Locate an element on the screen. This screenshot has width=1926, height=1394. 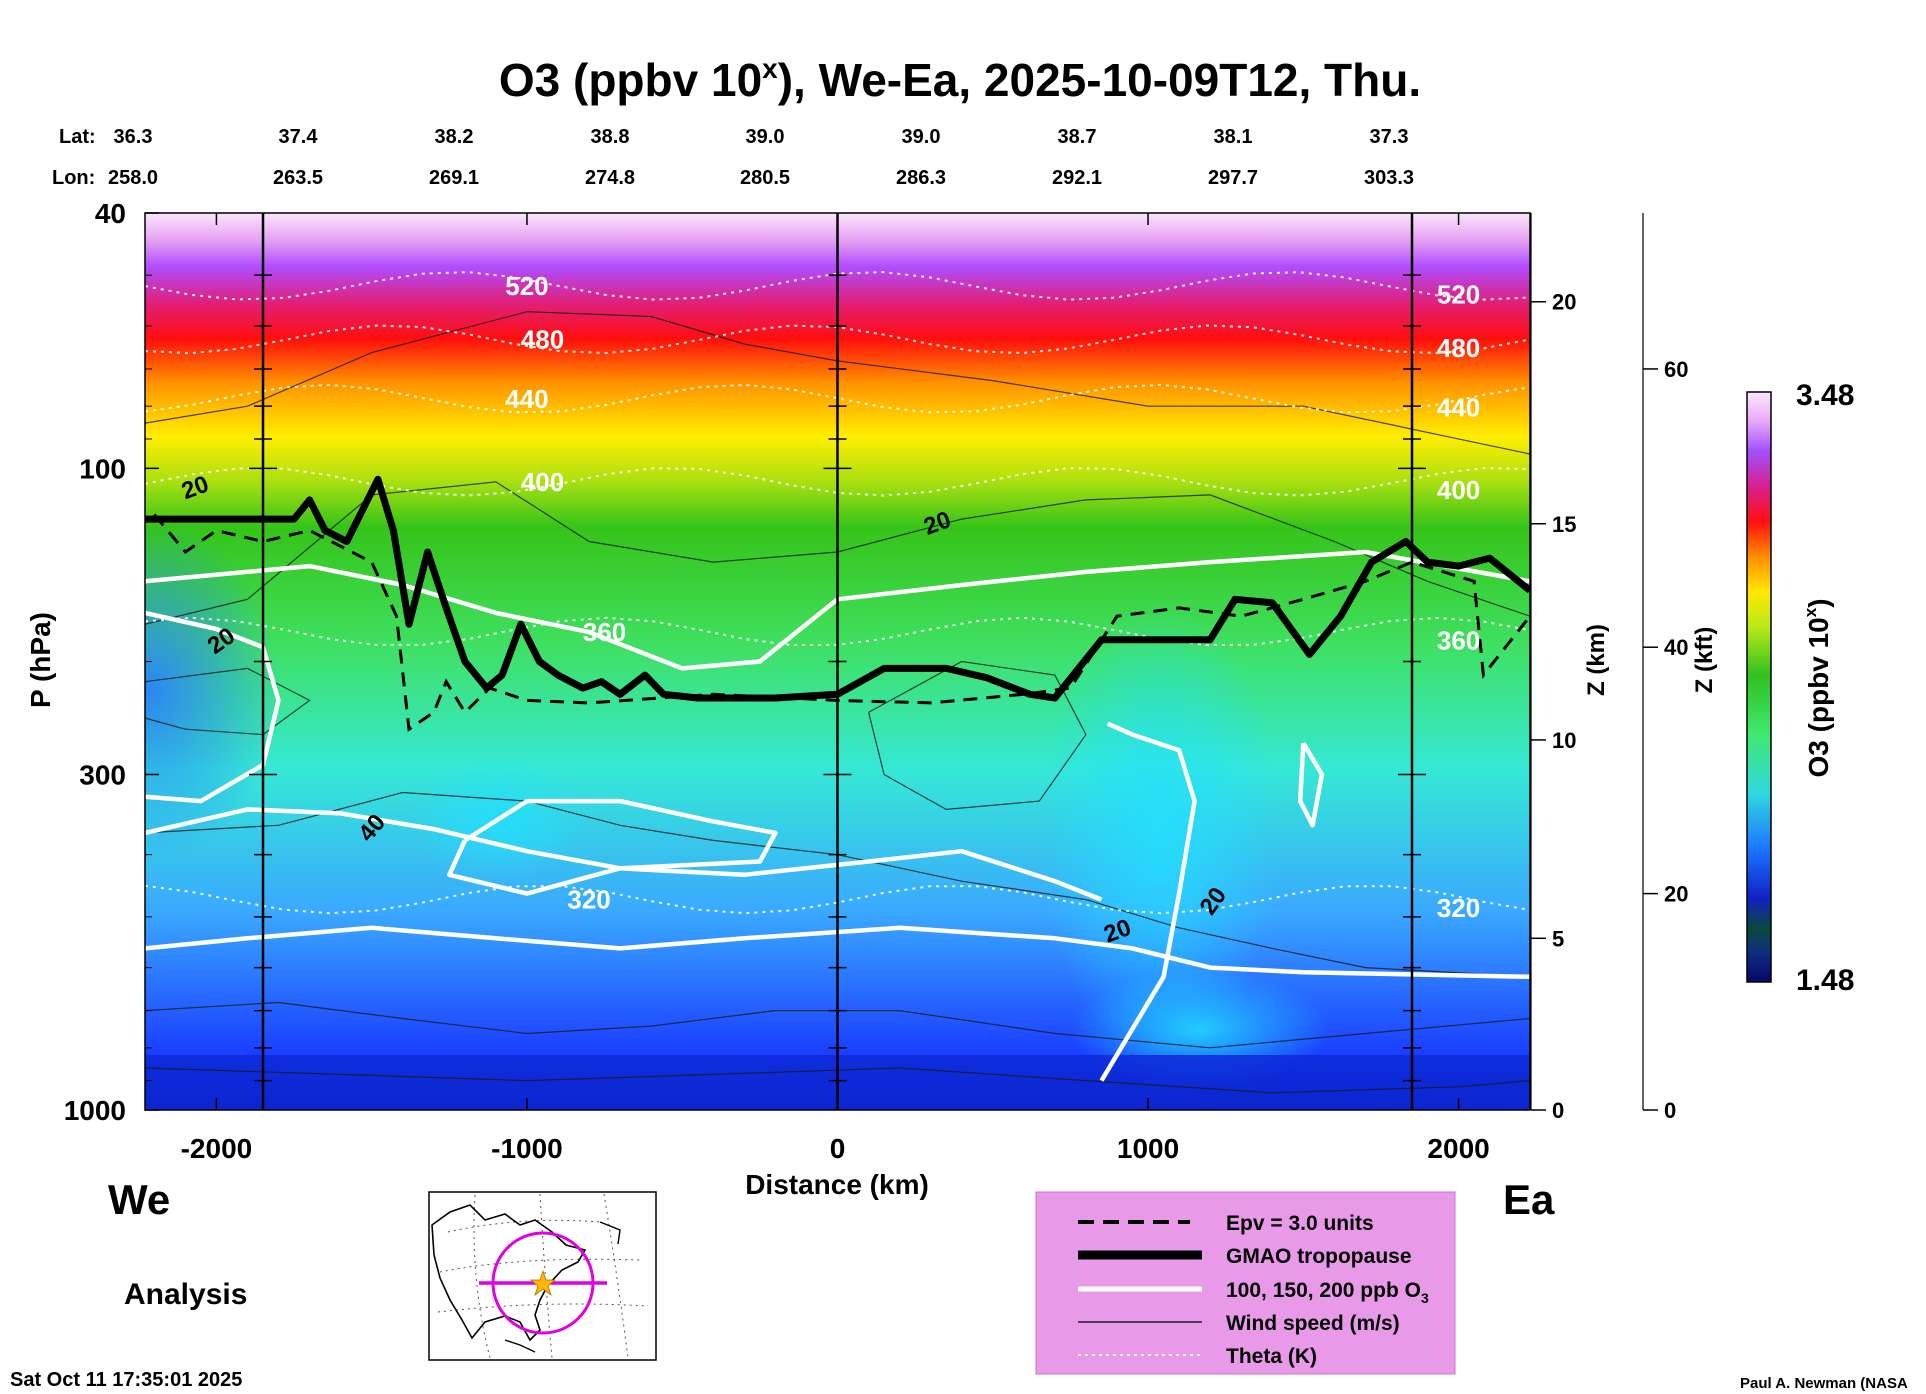
lon-value: 269.1 is located at coordinates (454, 178).